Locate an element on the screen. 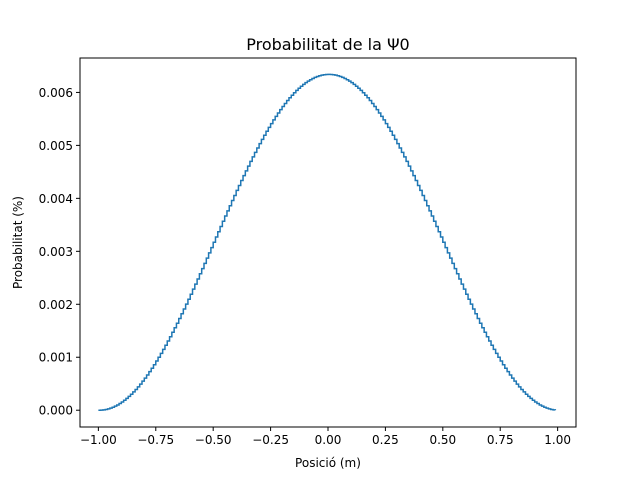  x-tick-label: −0.75 is located at coordinates (155, 440).